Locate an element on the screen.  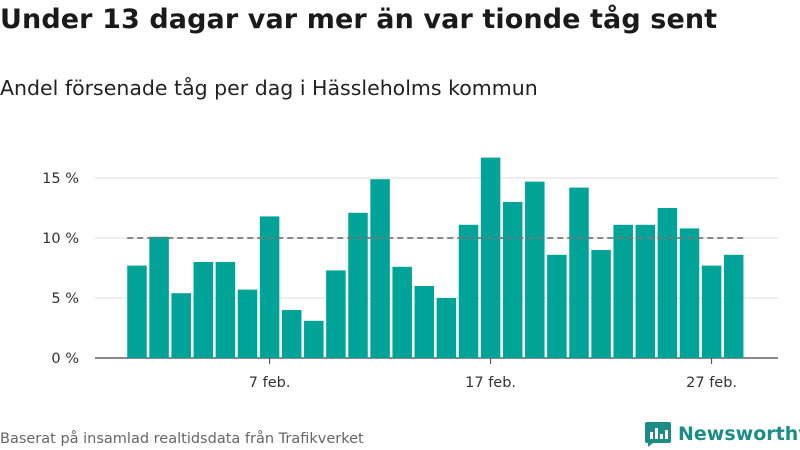
y-tick-label: 10 % is located at coordinates (60, 239).